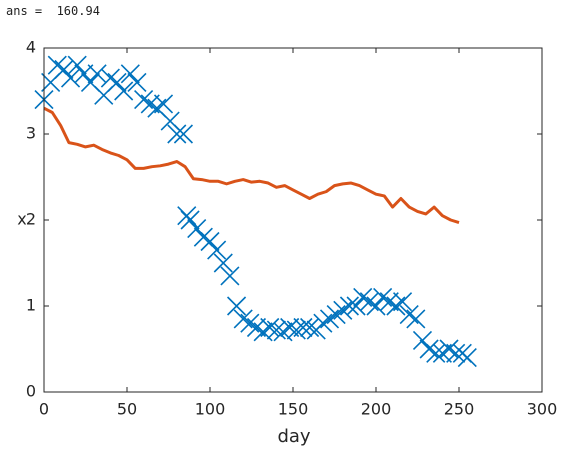 Image resolution: width=575 pixels, height=457 pixels. Describe the element at coordinates (459, 409) in the screenshot. I see `x-tick-label: 250` at that location.